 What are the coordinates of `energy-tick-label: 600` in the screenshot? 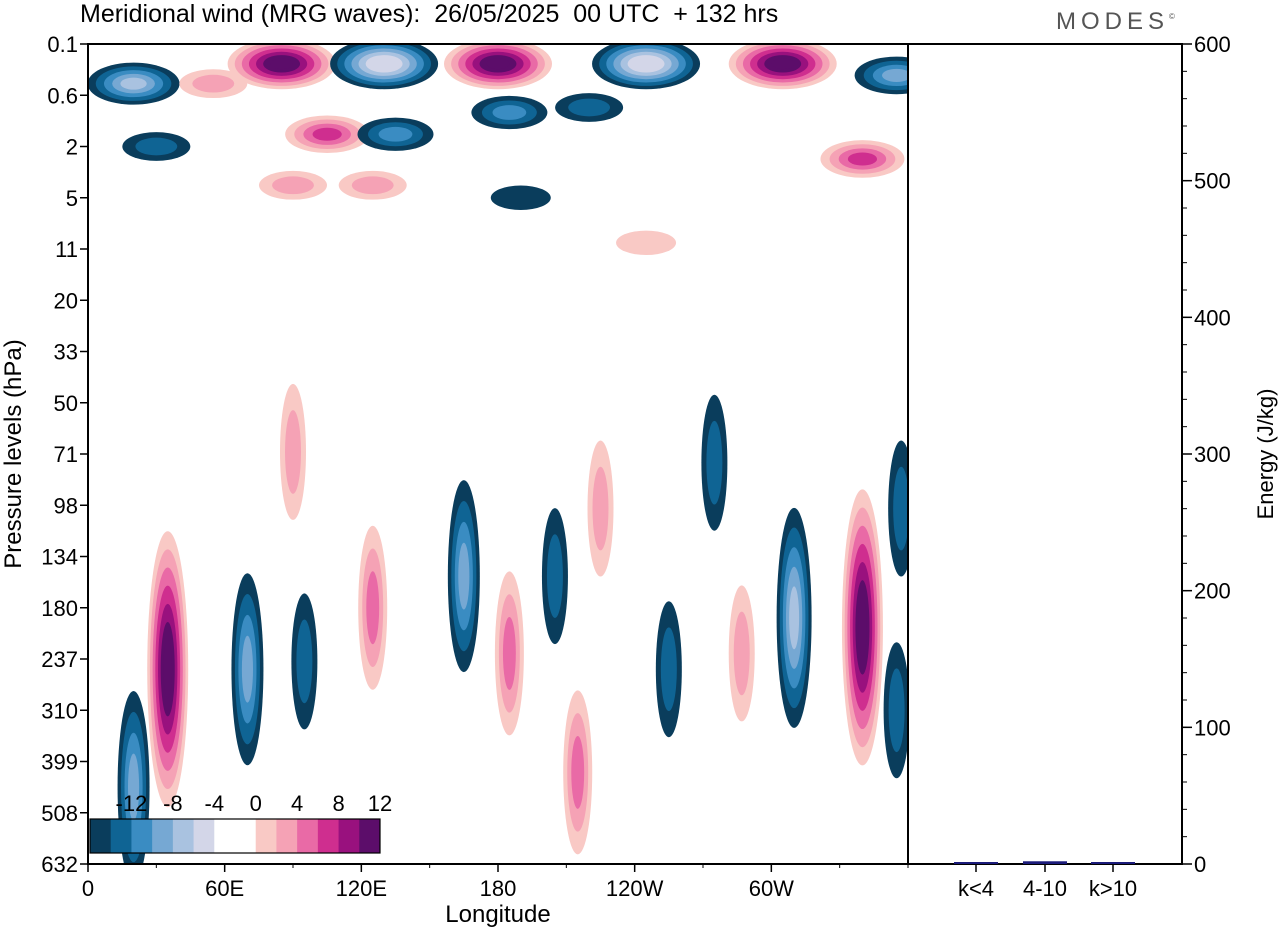 It's located at (1212, 44).